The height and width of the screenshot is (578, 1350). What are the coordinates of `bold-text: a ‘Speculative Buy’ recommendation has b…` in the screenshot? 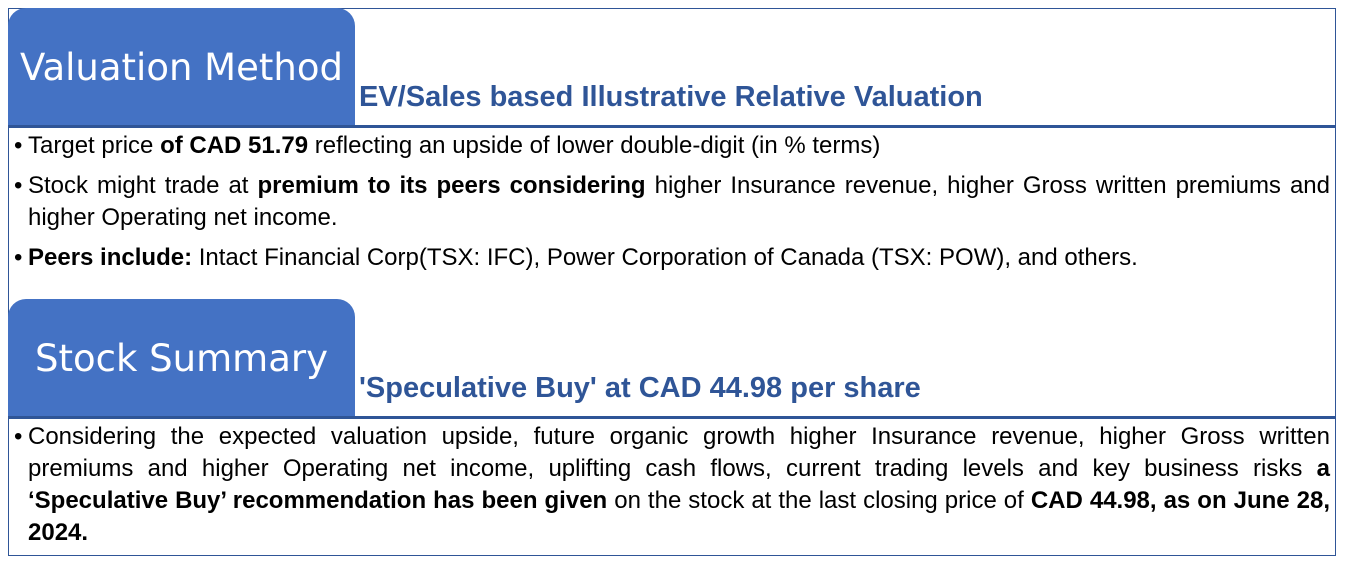 It's located at (679, 484).